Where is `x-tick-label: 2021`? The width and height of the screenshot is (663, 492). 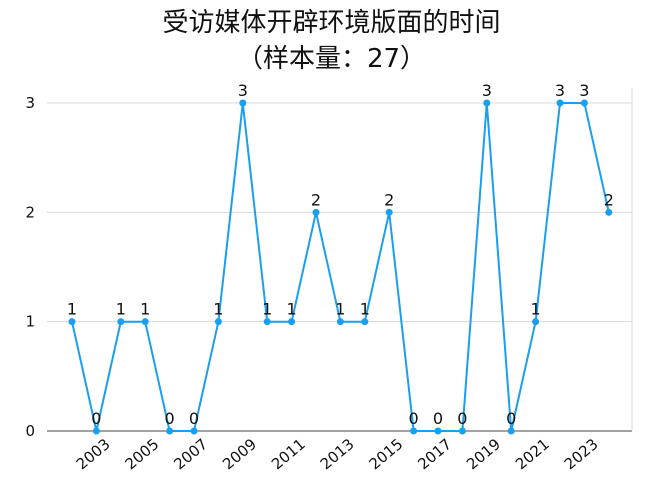
x-tick-label: 2021 is located at coordinates (532, 454).